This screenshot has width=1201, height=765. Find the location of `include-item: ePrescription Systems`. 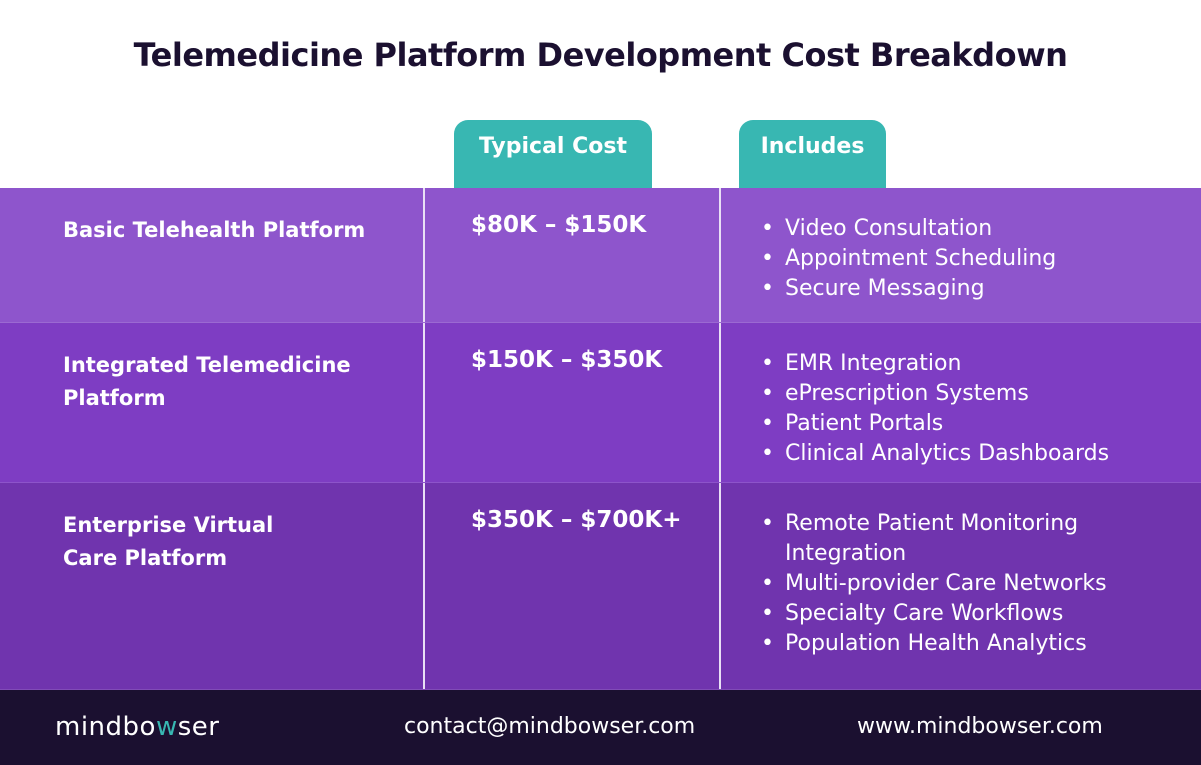

include-item: ePrescription Systems is located at coordinates (981, 394).